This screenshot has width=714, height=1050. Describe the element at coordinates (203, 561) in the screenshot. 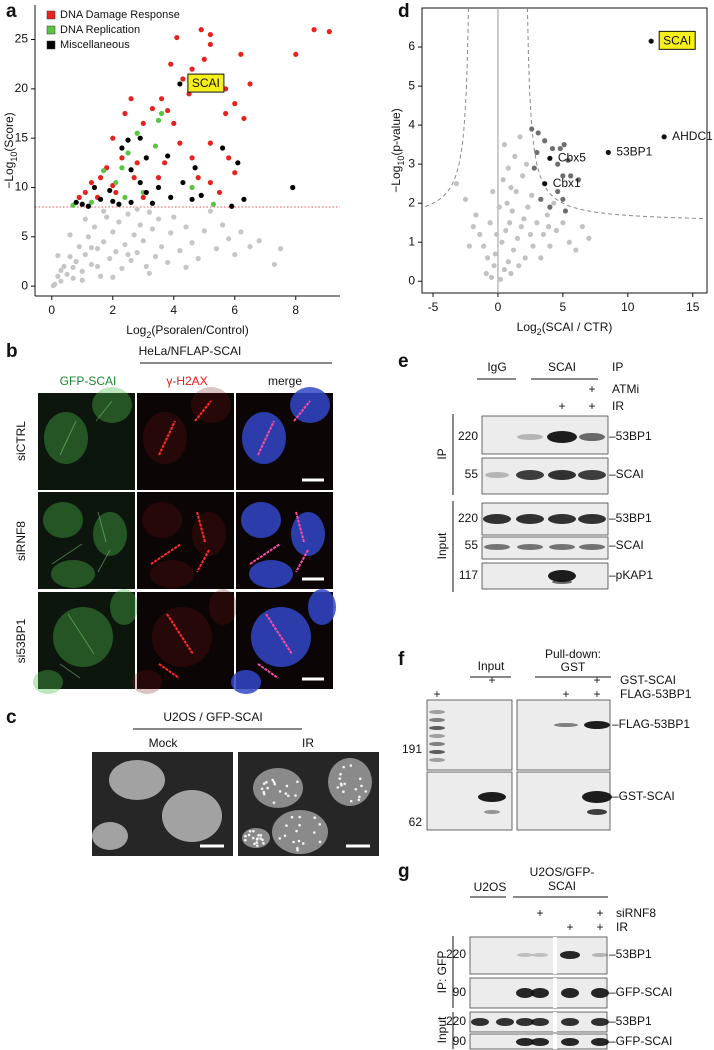

I see `damage-stripe` at that location.